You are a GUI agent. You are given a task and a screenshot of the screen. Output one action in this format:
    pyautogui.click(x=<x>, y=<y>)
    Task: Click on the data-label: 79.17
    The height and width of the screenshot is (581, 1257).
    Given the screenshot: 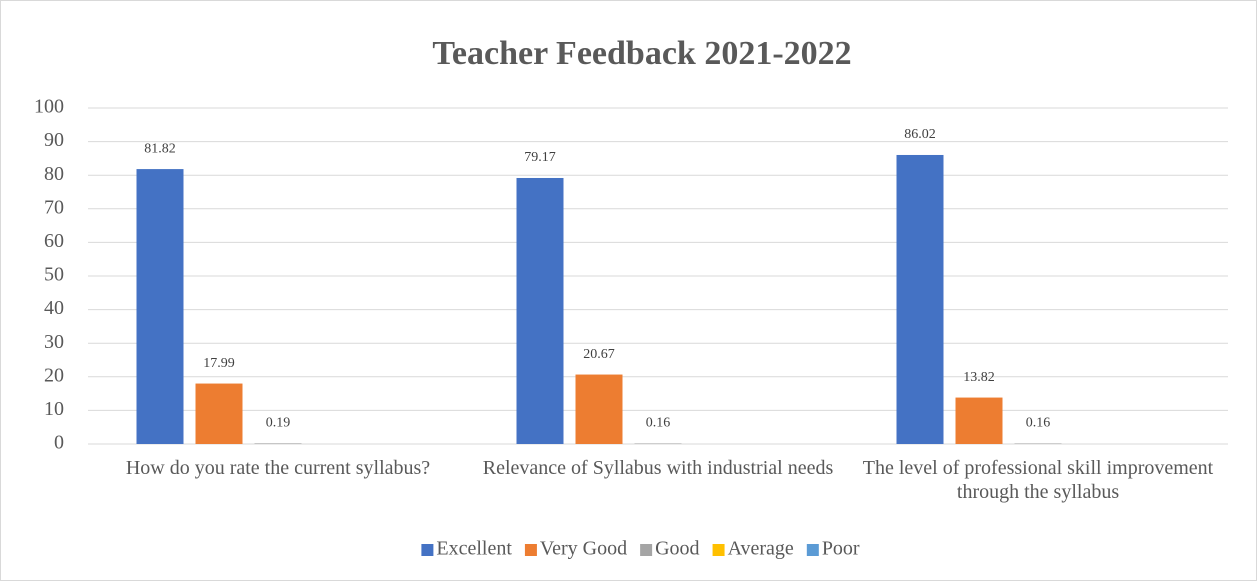 What is the action you would take?
    pyautogui.click(x=540, y=157)
    